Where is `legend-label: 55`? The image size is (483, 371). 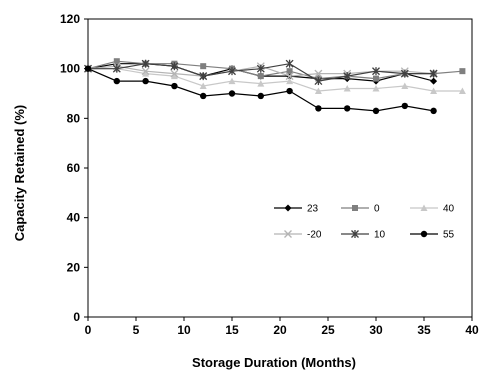 legend-label: 55 is located at coordinates (449, 235).